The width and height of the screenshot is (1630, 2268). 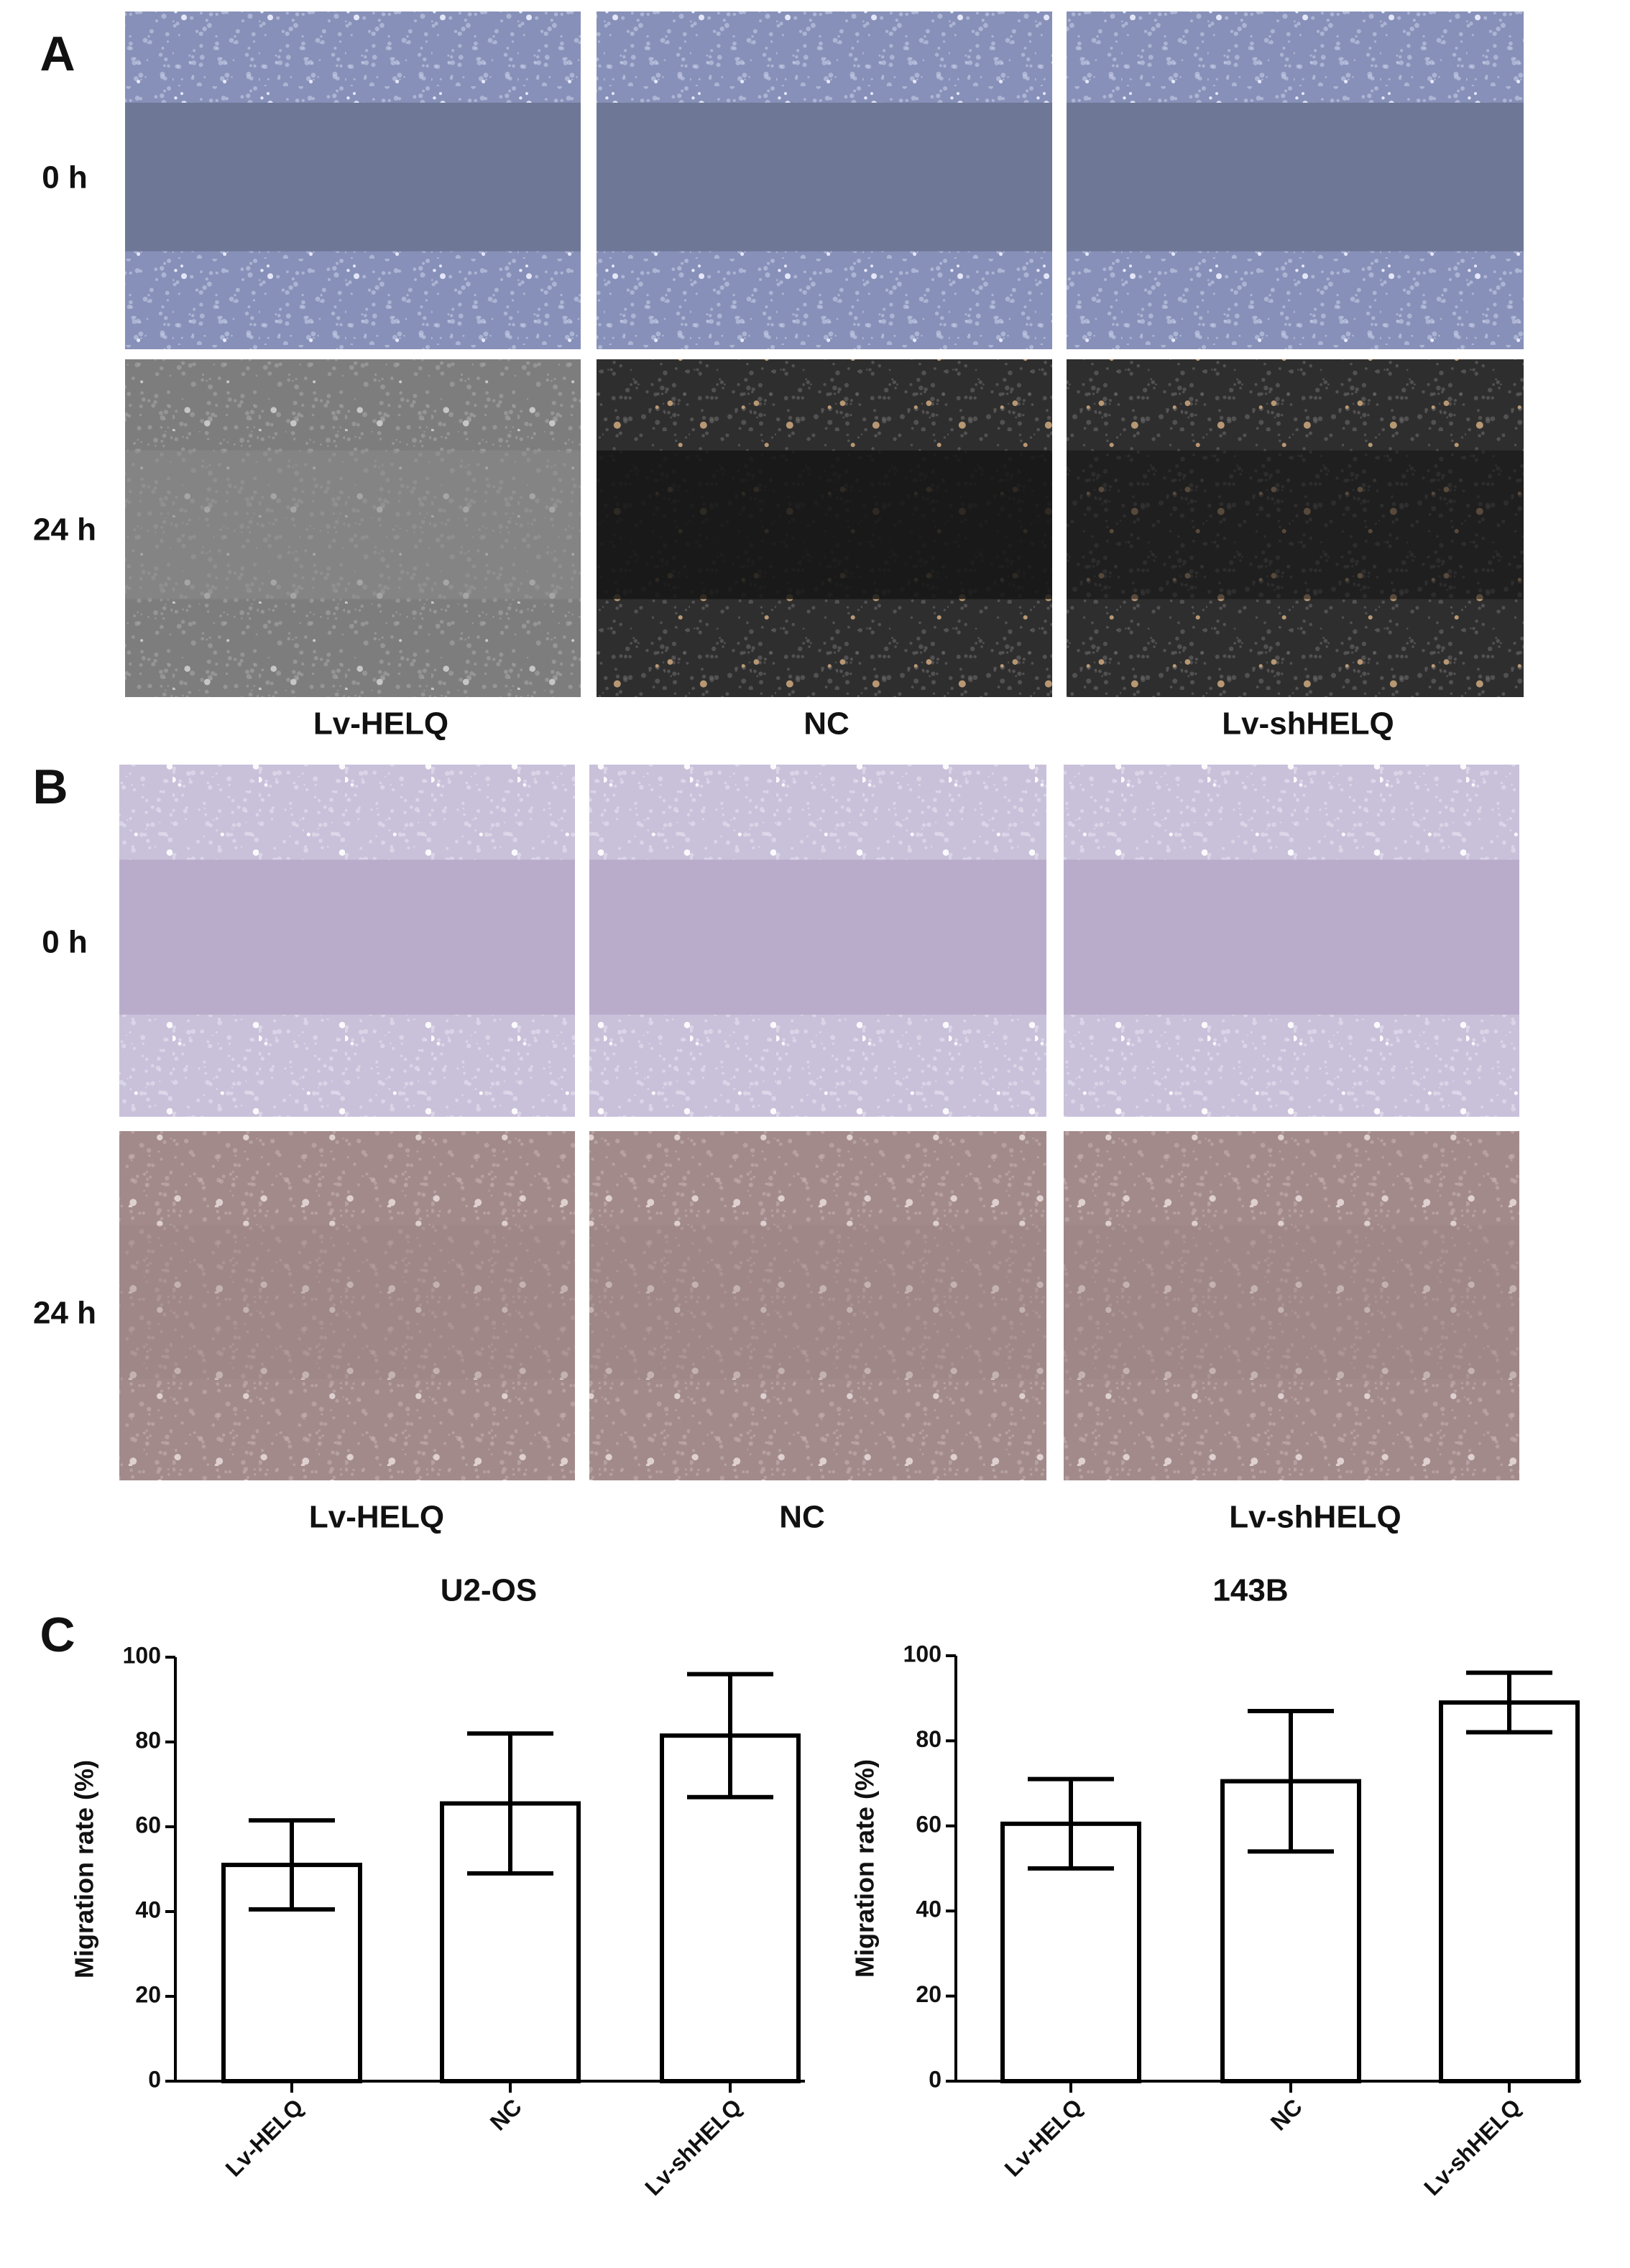 I want to click on panel-label: A, so click(x=57, y=54).